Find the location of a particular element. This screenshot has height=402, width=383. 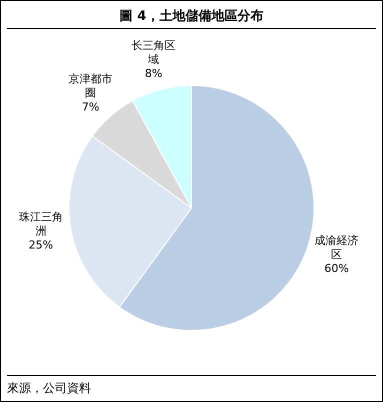

slice-label: 珠江三角洲 is located at coordinates (40, 224).